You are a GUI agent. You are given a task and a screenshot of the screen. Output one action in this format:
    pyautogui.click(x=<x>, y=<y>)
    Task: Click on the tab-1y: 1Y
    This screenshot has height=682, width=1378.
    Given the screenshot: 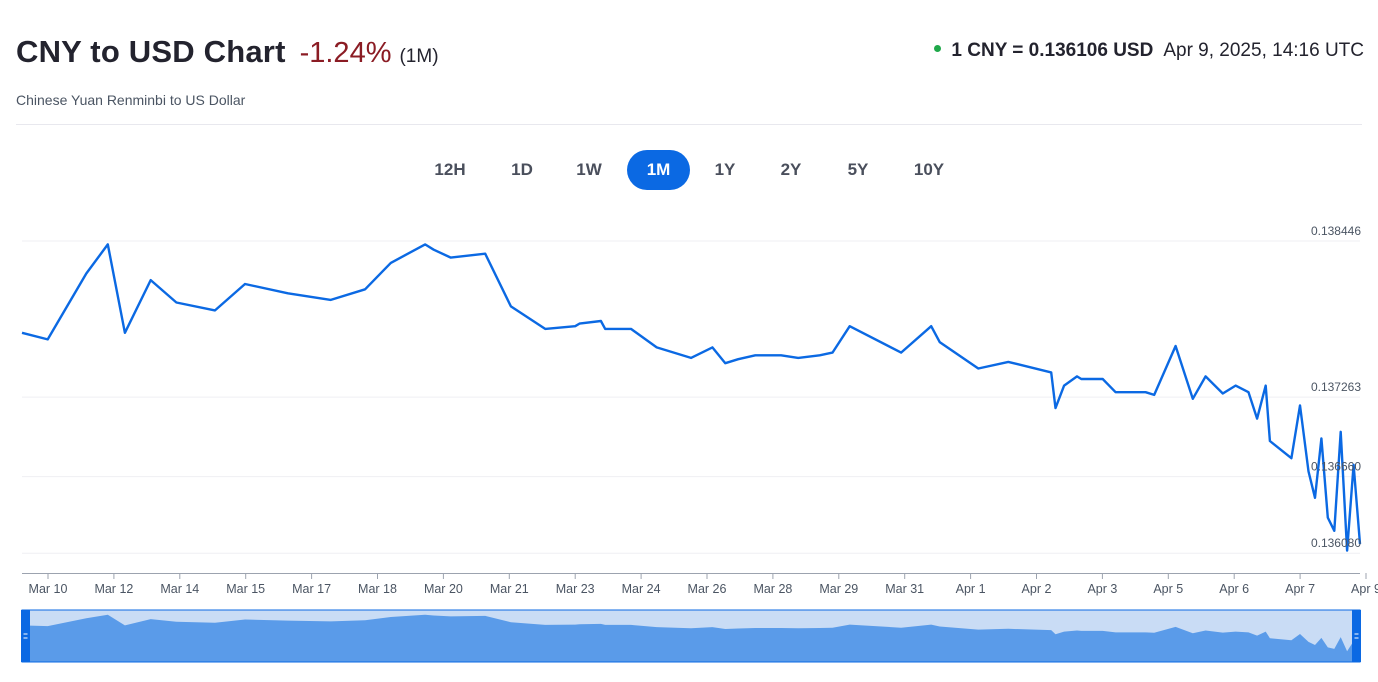 What is the action you would take?
    pyautogui.click(x=725, y=169)
    